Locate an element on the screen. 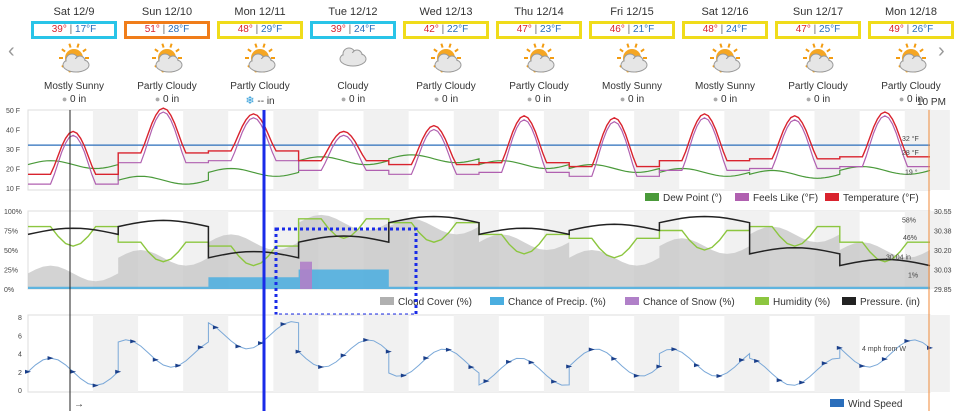 The image size is (960, 411). day-date: Sun 12/10 is located at coordinates (167, 12).